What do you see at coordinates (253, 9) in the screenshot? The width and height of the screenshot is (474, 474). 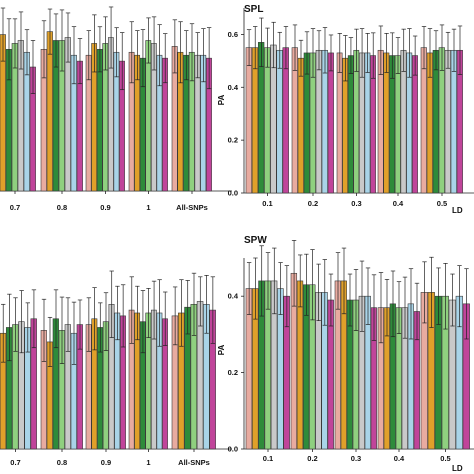 I see `panel-title: SPL` at bounding box center [253, 9].